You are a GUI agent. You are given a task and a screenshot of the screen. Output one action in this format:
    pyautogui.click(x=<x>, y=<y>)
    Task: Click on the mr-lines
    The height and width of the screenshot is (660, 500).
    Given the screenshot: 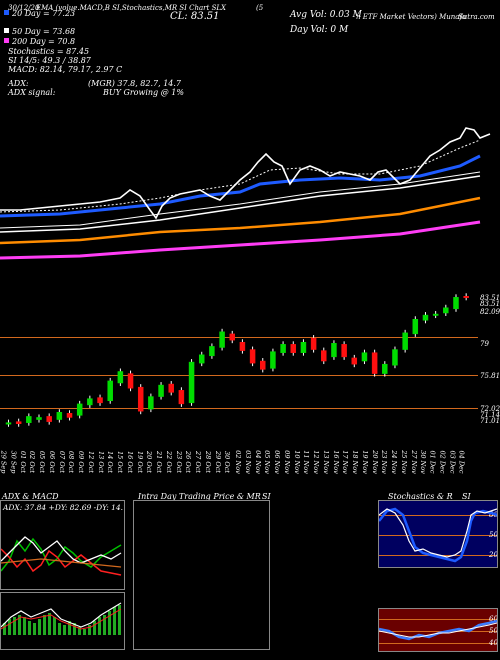 What is the action you would take?
    pyautogui.click(x=438, y=630)
    